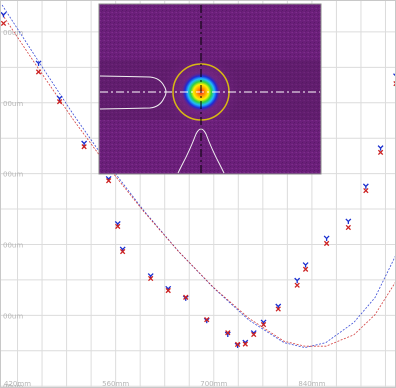 The image size is (396, 388). What do you see at coordinates (311, 384) in the screenshot?
I see `x-tick-label: 840mm` at bounding box center [311, 384].